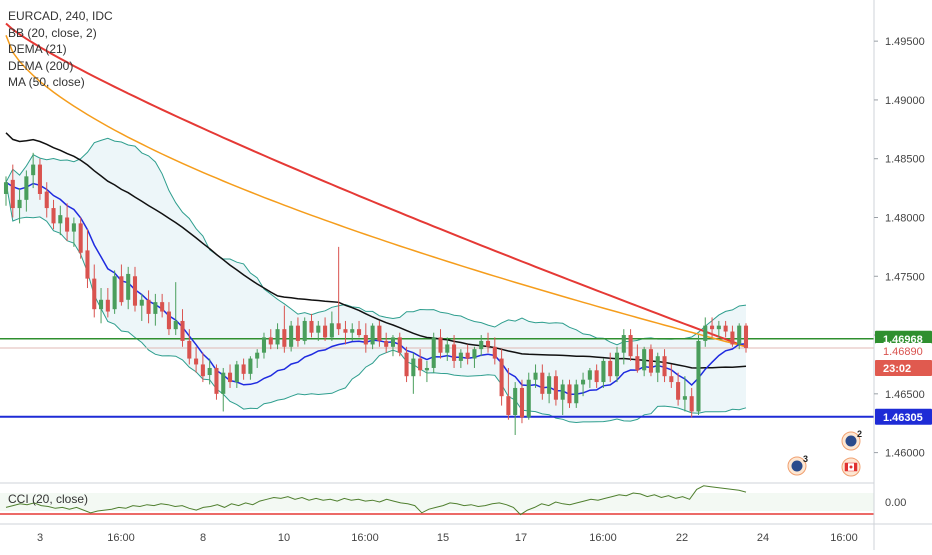  What do you see at coordinates (52, 32) in the screenshot?
I see `bb-label: BB (20, close, 2)` at bounding box center [52, 32].